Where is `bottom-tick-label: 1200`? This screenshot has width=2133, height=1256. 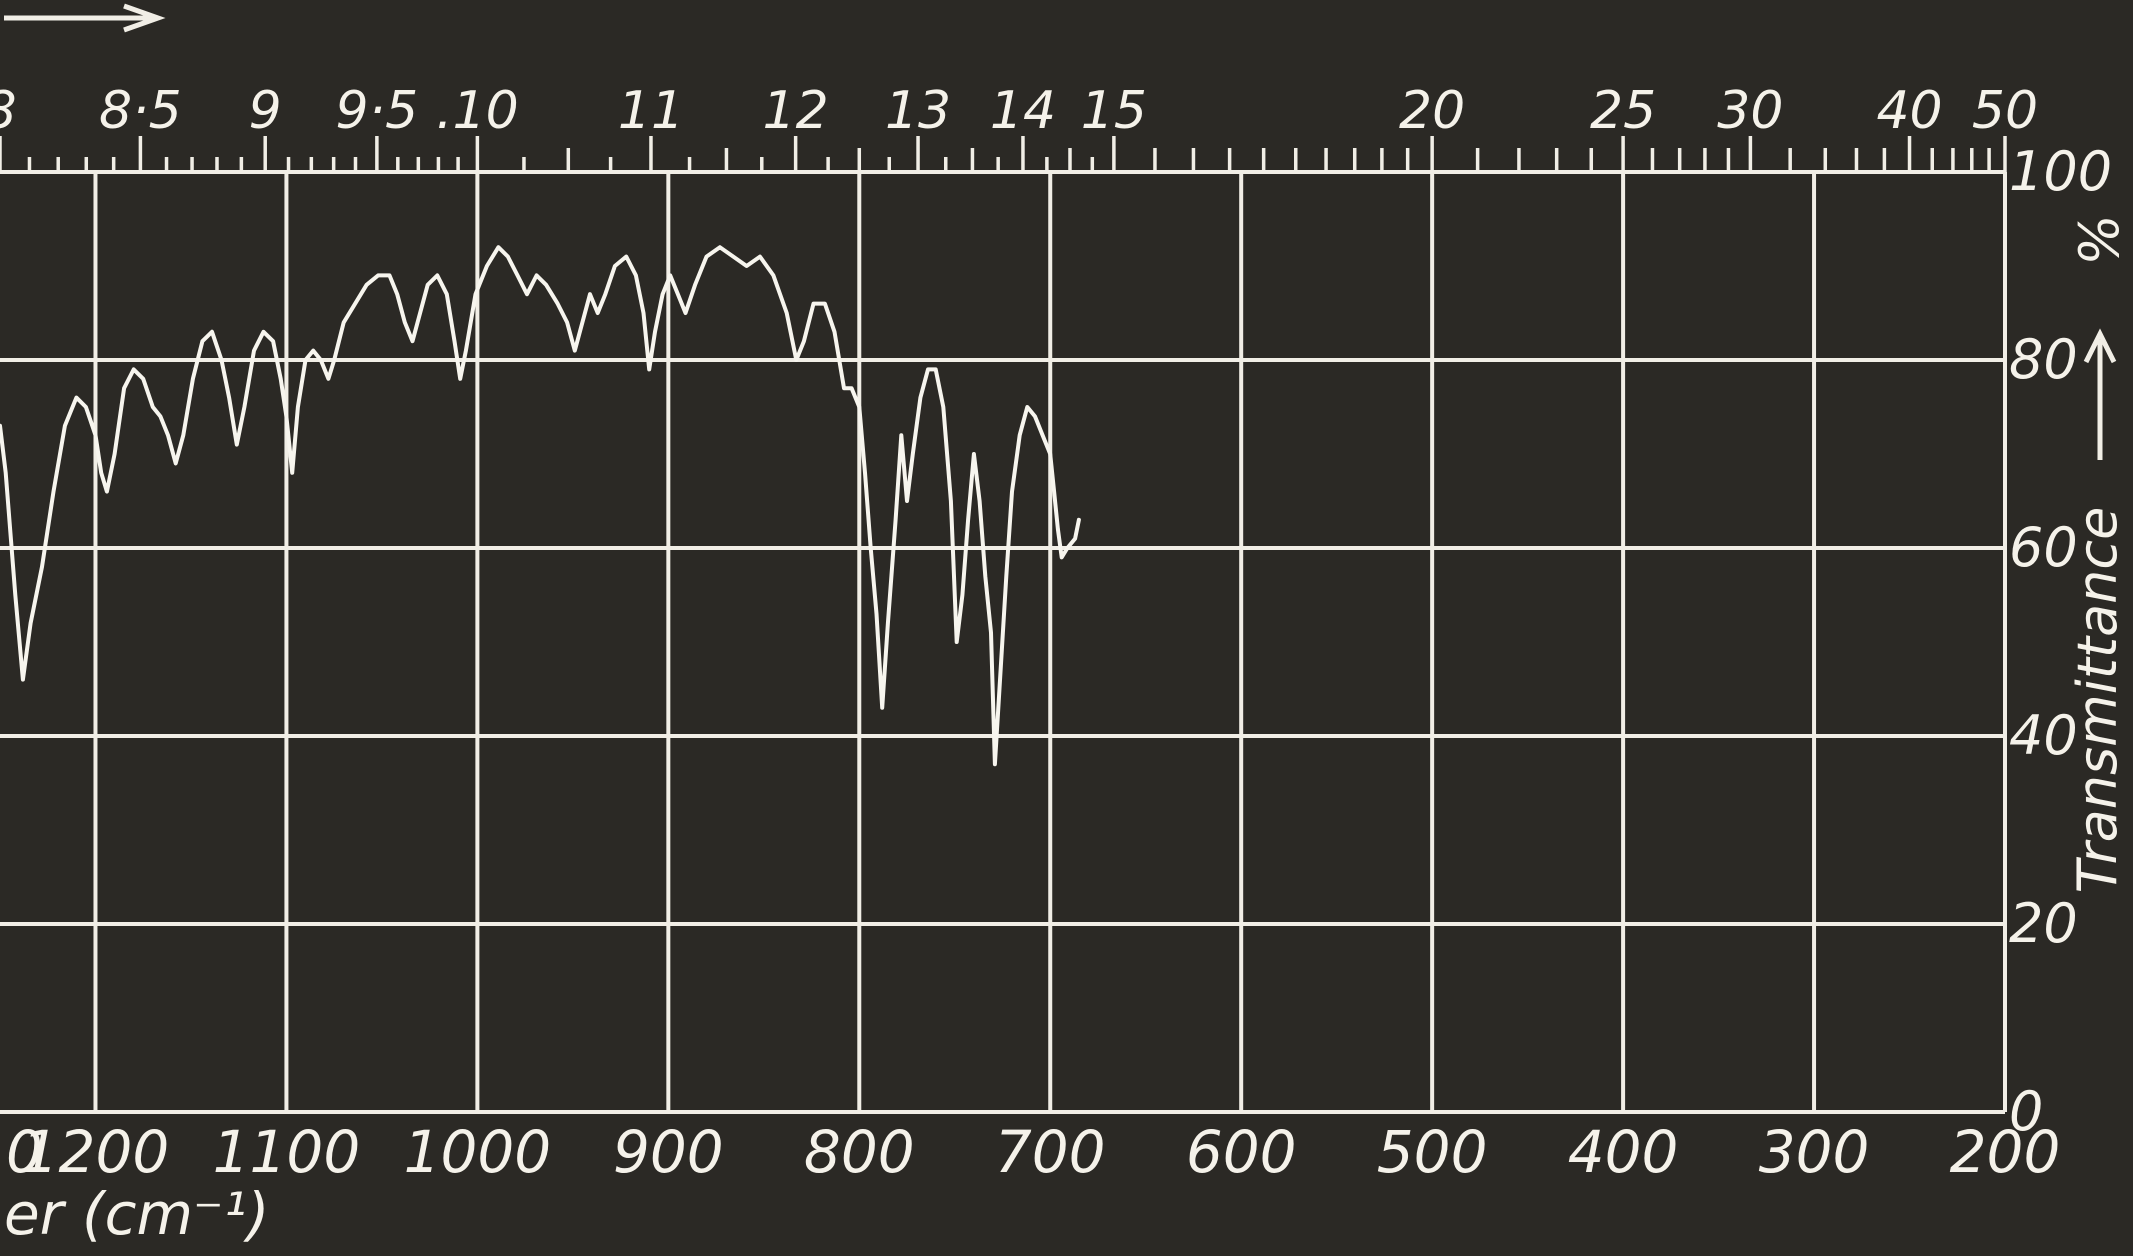 bottom-tick-label: 1200 is located at coordinates (96, 1152).